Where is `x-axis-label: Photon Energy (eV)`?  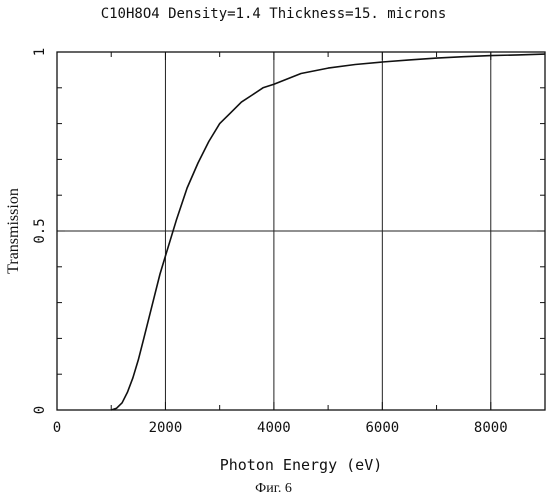
x-axis-label: Photon Energy (eV) is located at coordinates (301, 465).